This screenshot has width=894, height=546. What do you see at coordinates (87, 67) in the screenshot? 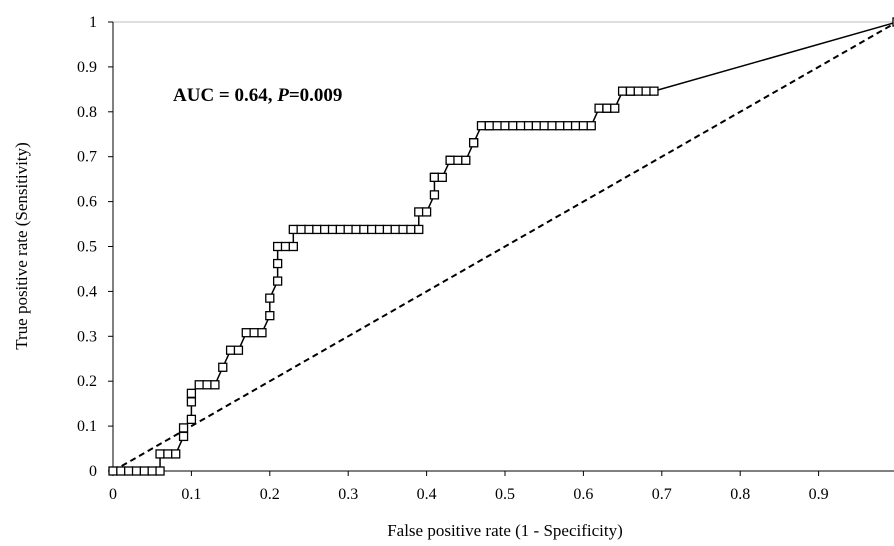
I see `y-tick-label: 0.9` at bounding box center [87, 67].